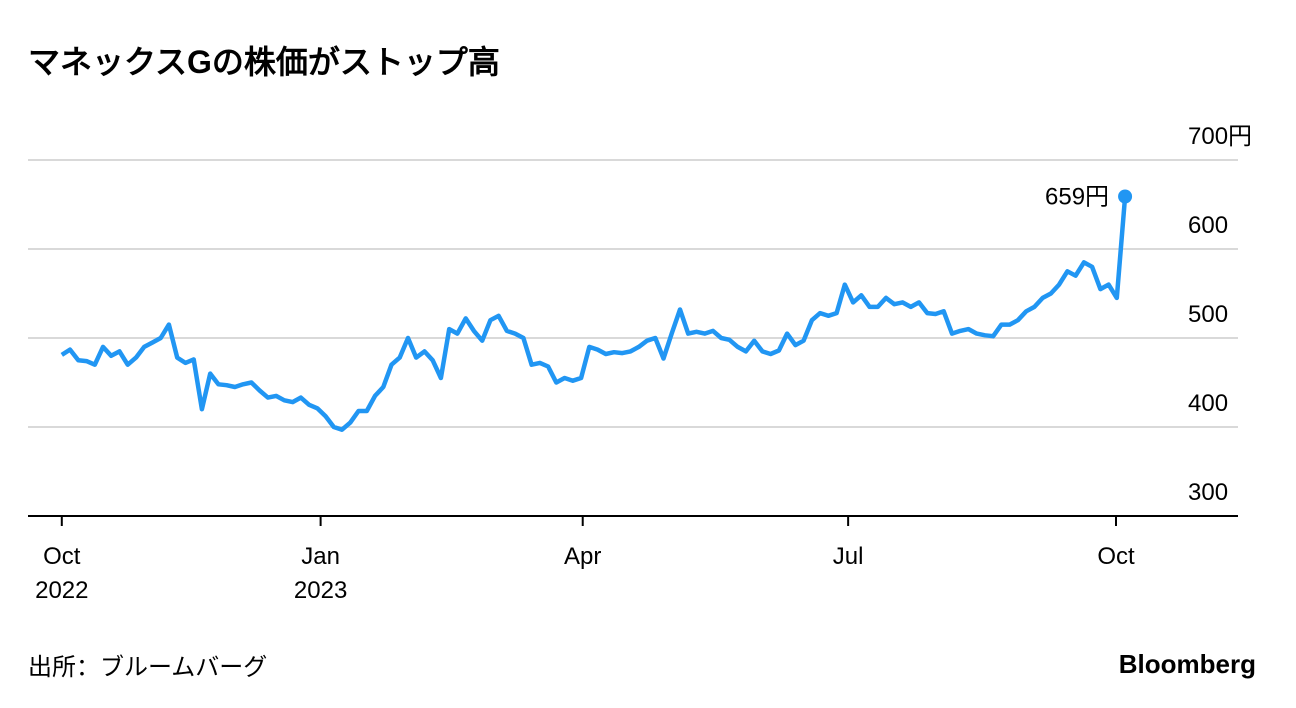 The image size is (1296, 708). I want to click on last-point, so click(1125, 196).